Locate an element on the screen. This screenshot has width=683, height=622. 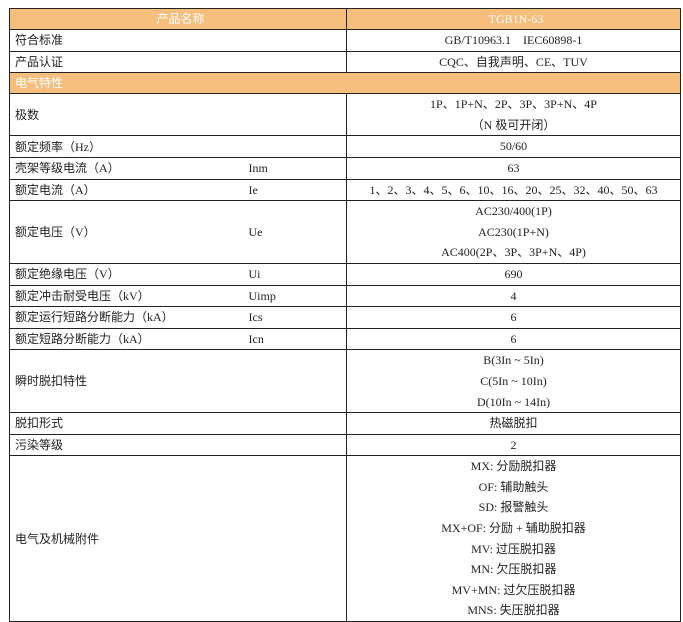
spec-value-line: GB/T10963.1 IEC60898-1 is located at coordinates (513, 40).